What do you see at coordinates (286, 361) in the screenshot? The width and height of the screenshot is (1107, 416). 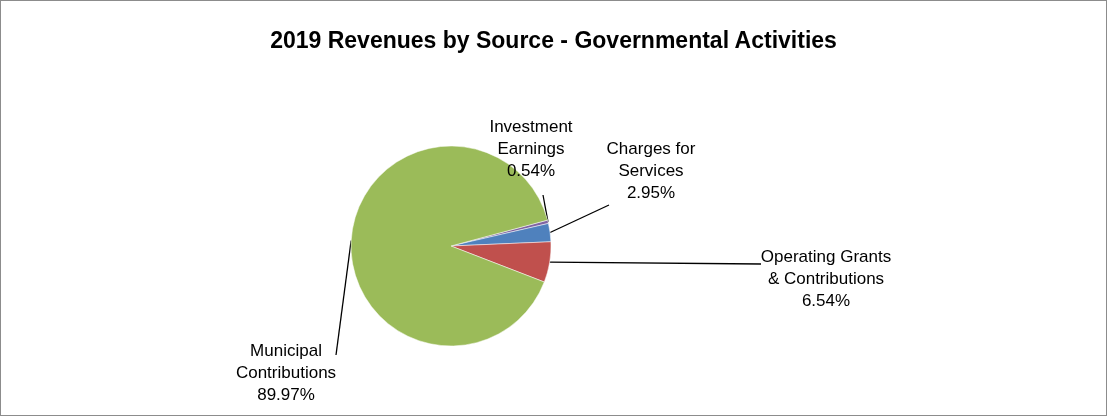 I see `slice-label: Municipal Contributions` at bounding box center [286, 361].